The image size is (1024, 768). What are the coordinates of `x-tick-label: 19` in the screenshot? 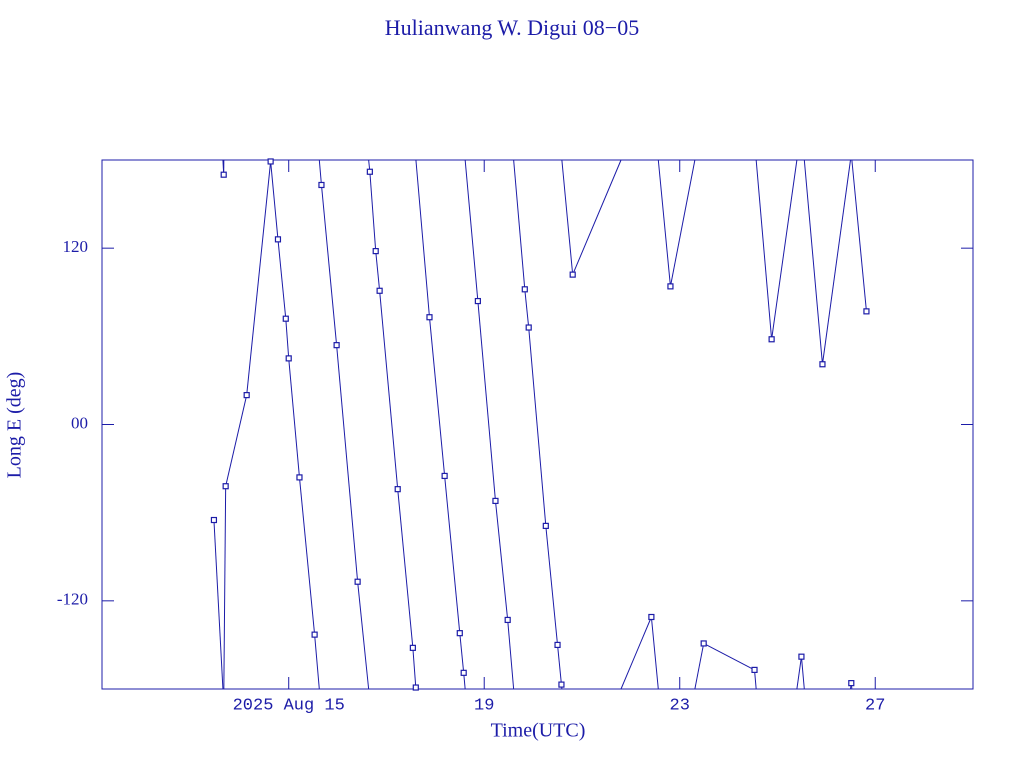 It's located at (484, 705).